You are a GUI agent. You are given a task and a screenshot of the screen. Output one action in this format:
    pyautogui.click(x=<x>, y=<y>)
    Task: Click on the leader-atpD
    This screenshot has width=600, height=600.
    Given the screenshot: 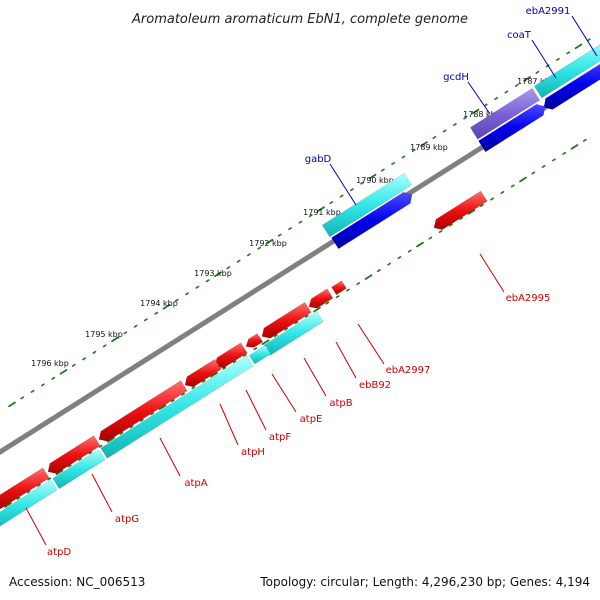 What is the action you would take?
    pyautogui.click(x=36, y=526)
    